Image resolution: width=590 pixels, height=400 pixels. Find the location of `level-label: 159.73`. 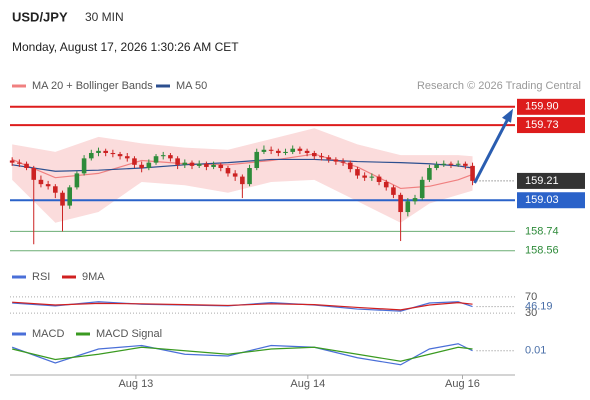

level-label: 159.73 is located at coordinates (542, 125).